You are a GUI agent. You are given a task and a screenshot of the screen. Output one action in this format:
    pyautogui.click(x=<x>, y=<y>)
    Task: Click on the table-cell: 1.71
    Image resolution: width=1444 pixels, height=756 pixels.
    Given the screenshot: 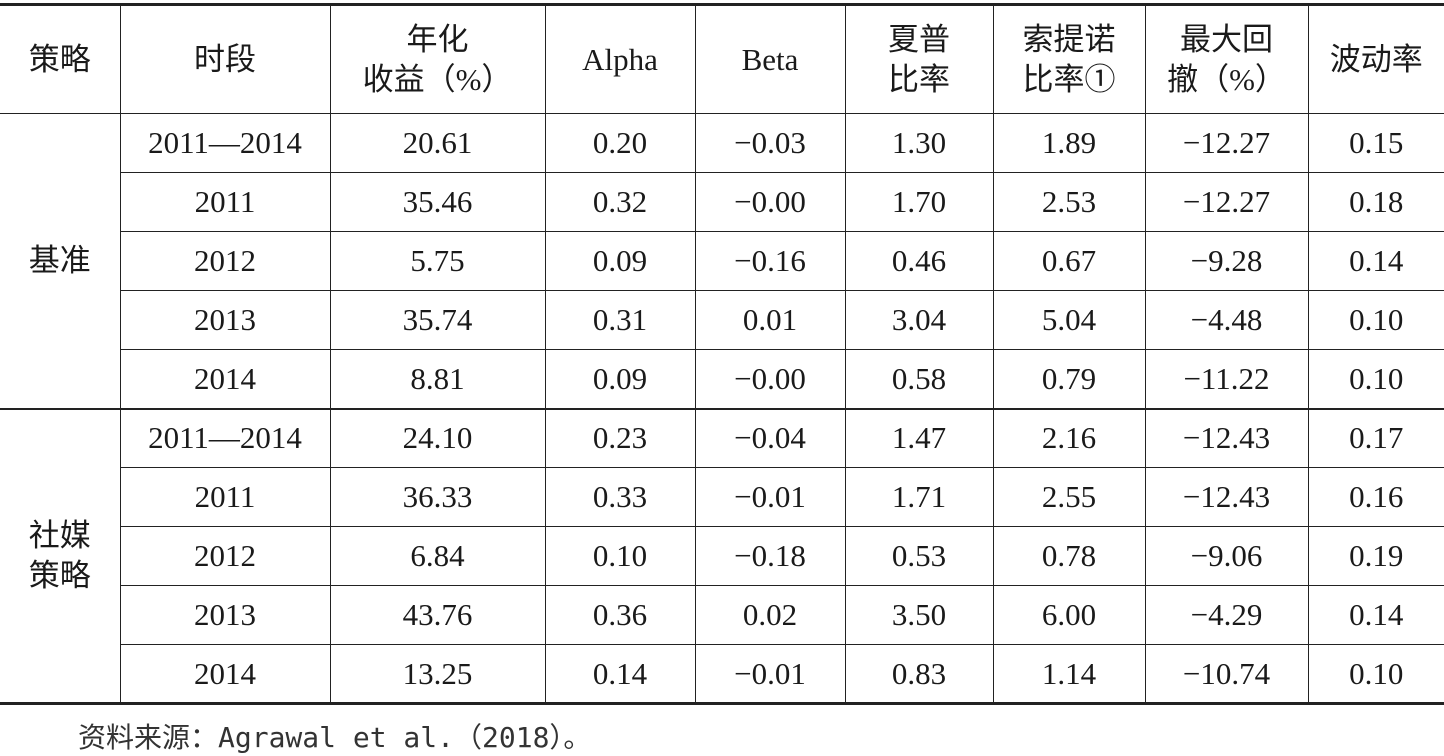 What is the action you would take?
    pyautogui.click(x=919, y=497)
    